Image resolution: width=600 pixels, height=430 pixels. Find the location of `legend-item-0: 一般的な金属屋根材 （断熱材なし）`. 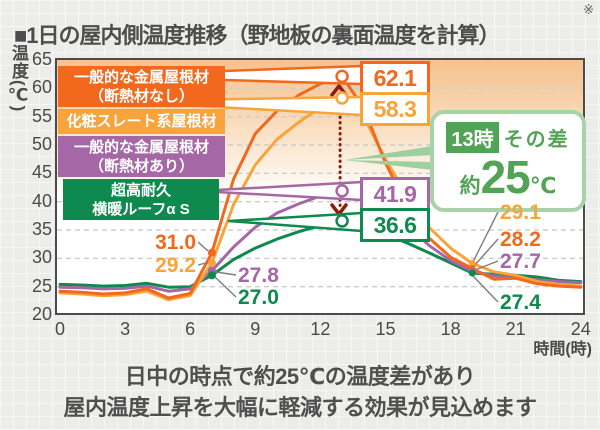

legend-item-0: 一般的な金属屋根材 （断熱材なし） is located at coordinates (141, 86).